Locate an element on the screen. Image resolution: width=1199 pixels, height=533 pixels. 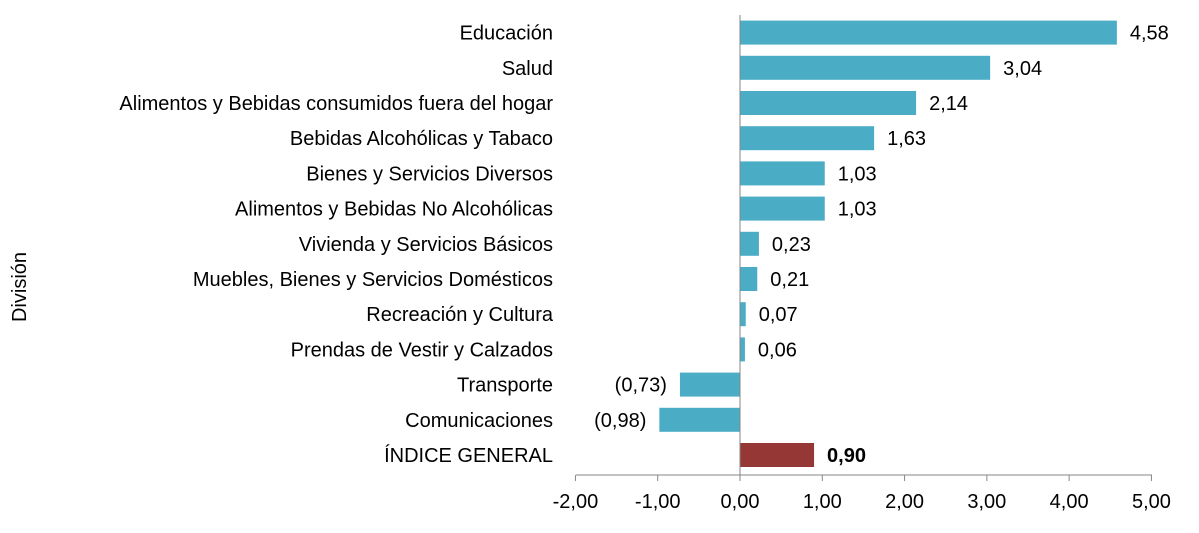
x-tick-label: 5,00 is located at coordinates (1151, 502).